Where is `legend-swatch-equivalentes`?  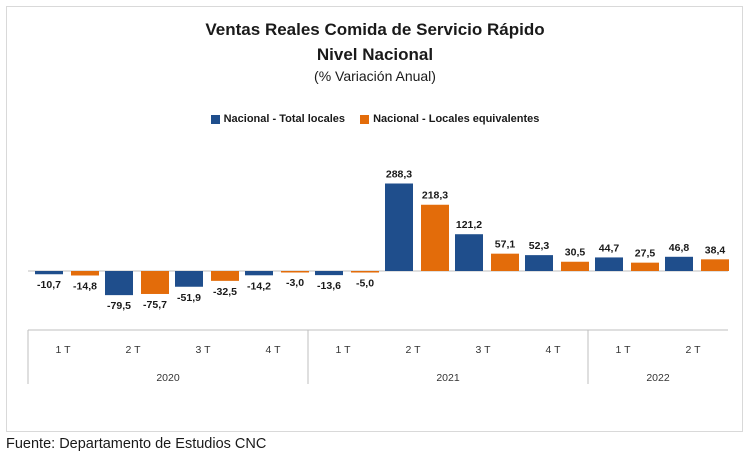
legend-swatch-equivalentes is located at coordinates (365, 119).